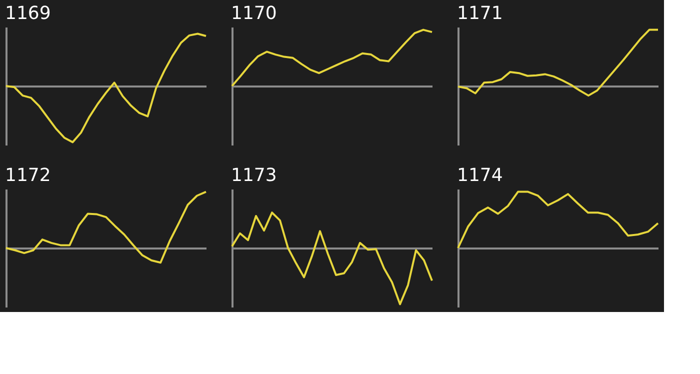 Image resolution: width=700 pixels, height=374 pixels. I want to click on chart-title: 1173, so click(254, 175).